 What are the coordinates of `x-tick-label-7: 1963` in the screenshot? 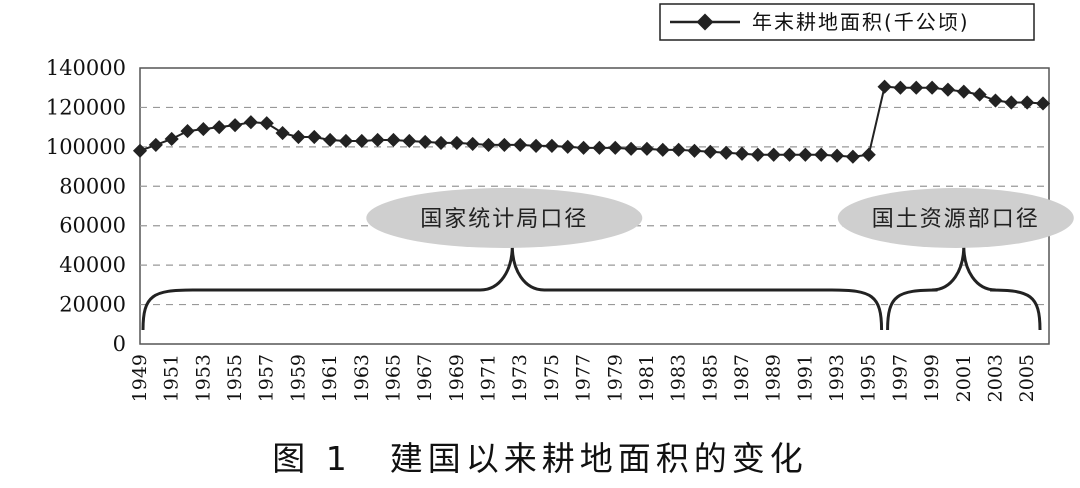 It's located at (362, 378).